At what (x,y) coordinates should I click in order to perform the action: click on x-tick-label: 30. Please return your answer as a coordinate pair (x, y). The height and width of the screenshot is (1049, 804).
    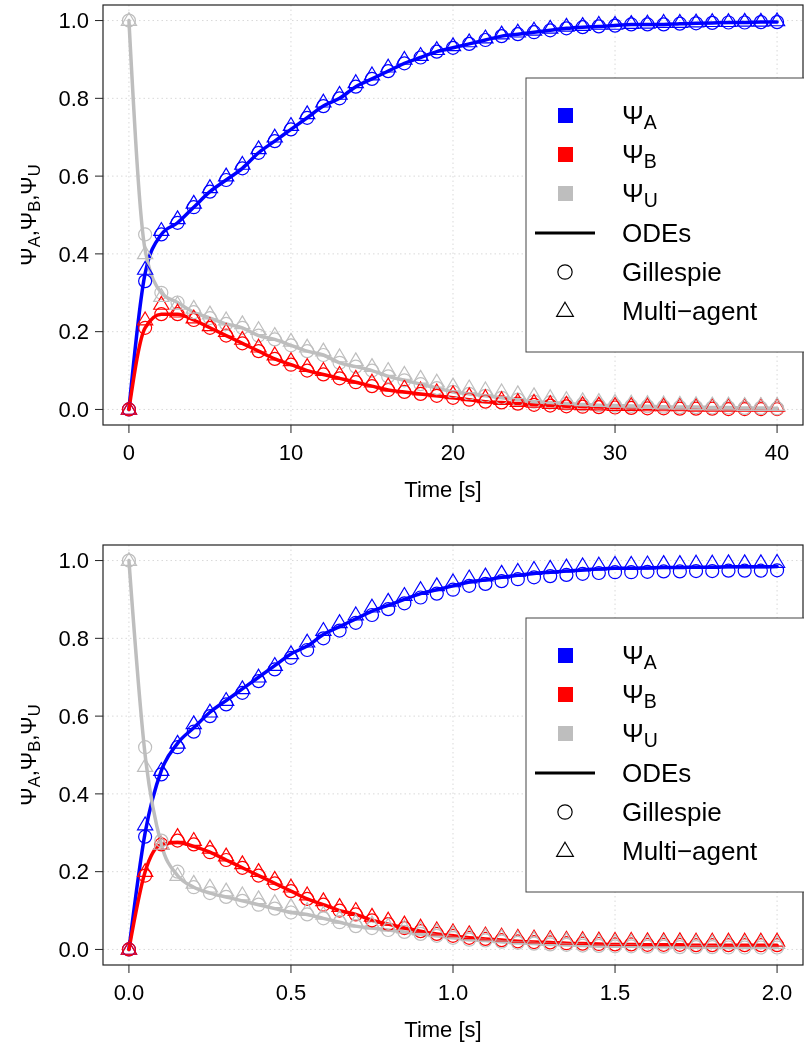
    Looking at the image, I should click on (615, 452).